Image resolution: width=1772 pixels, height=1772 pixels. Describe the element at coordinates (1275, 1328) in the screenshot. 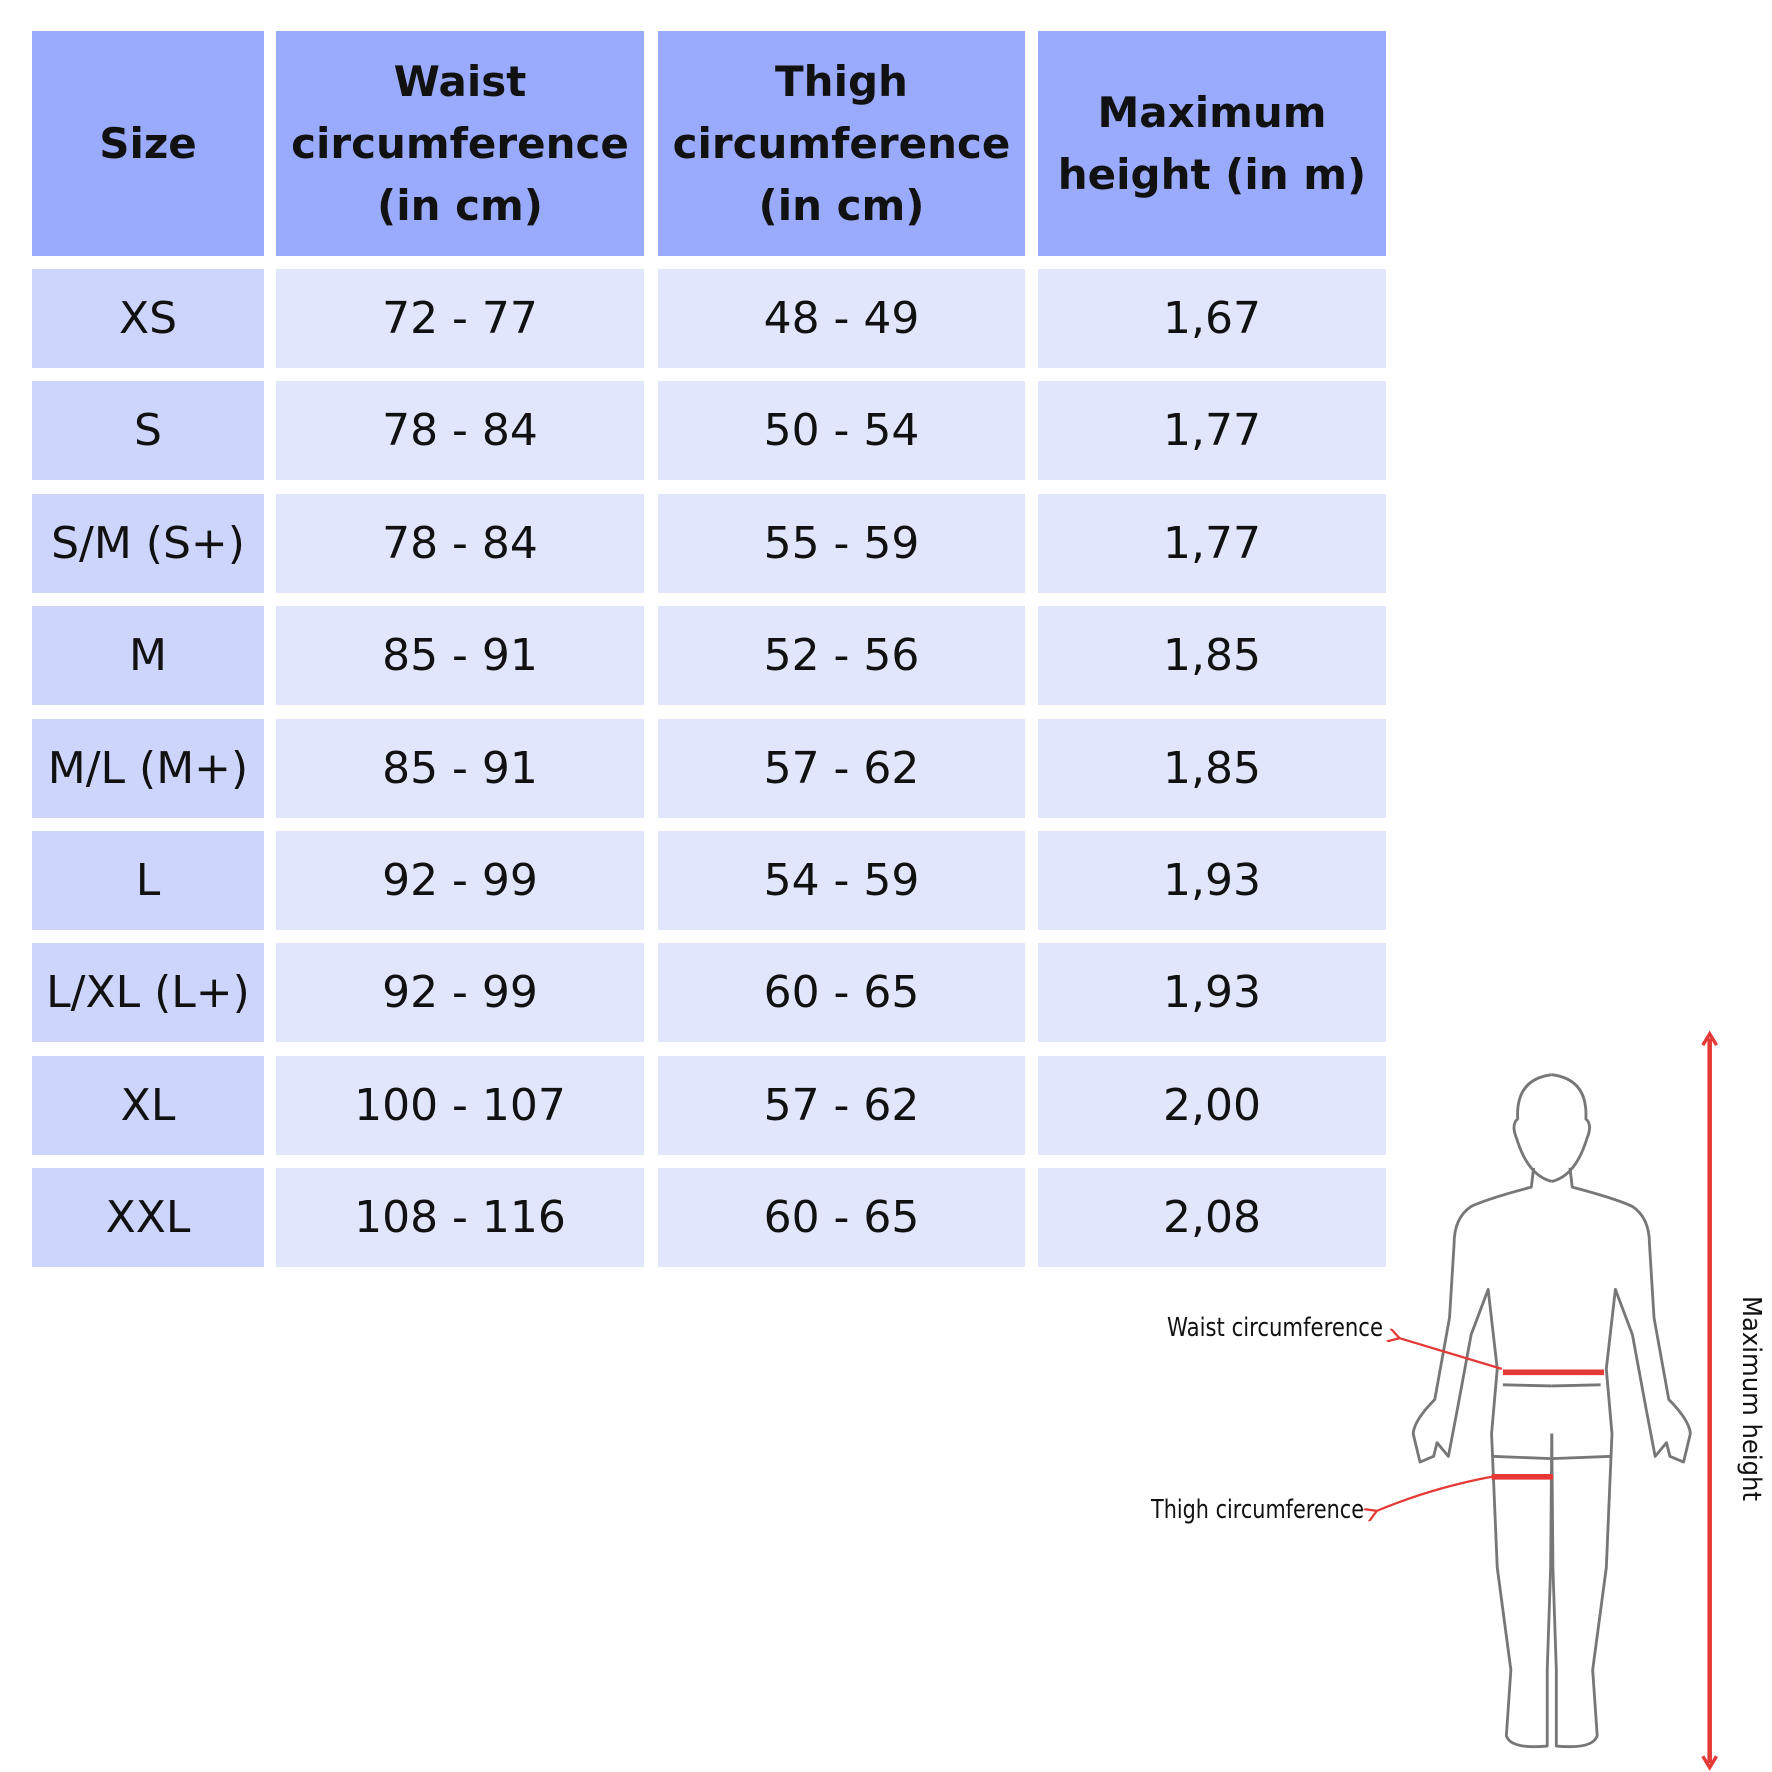

I see `waist-label: Waist circumference` at that location.